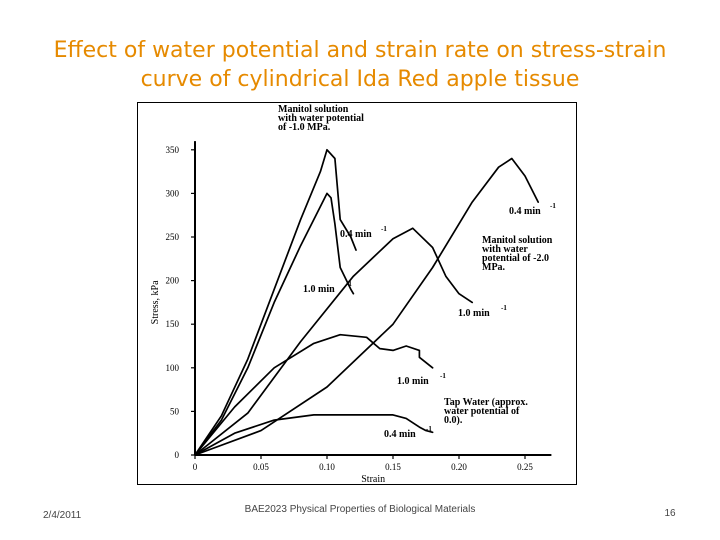  I want to click on annotation-manitol-2-line4: MPa., so click(494, 267).